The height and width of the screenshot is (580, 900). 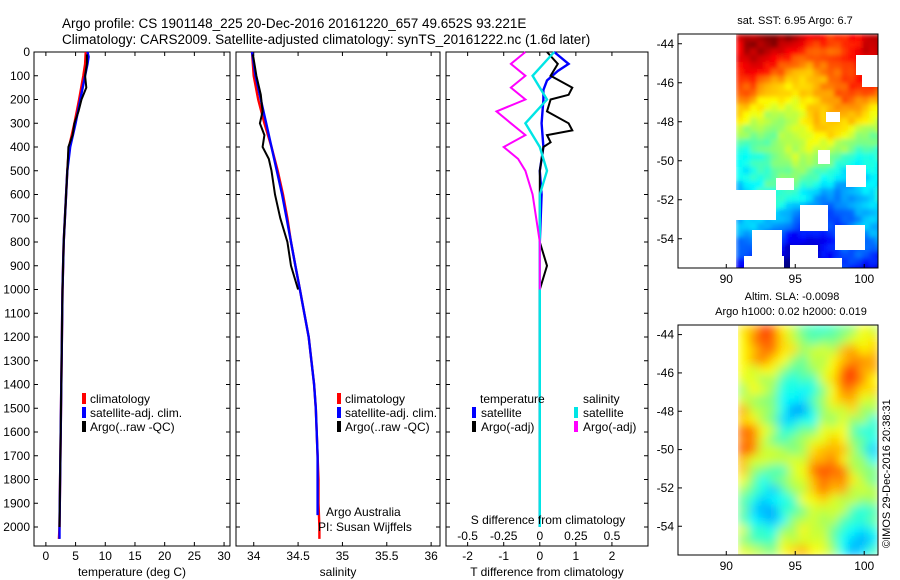 I want to click on legend-swatch-satellite, so click(x=339, y=412).